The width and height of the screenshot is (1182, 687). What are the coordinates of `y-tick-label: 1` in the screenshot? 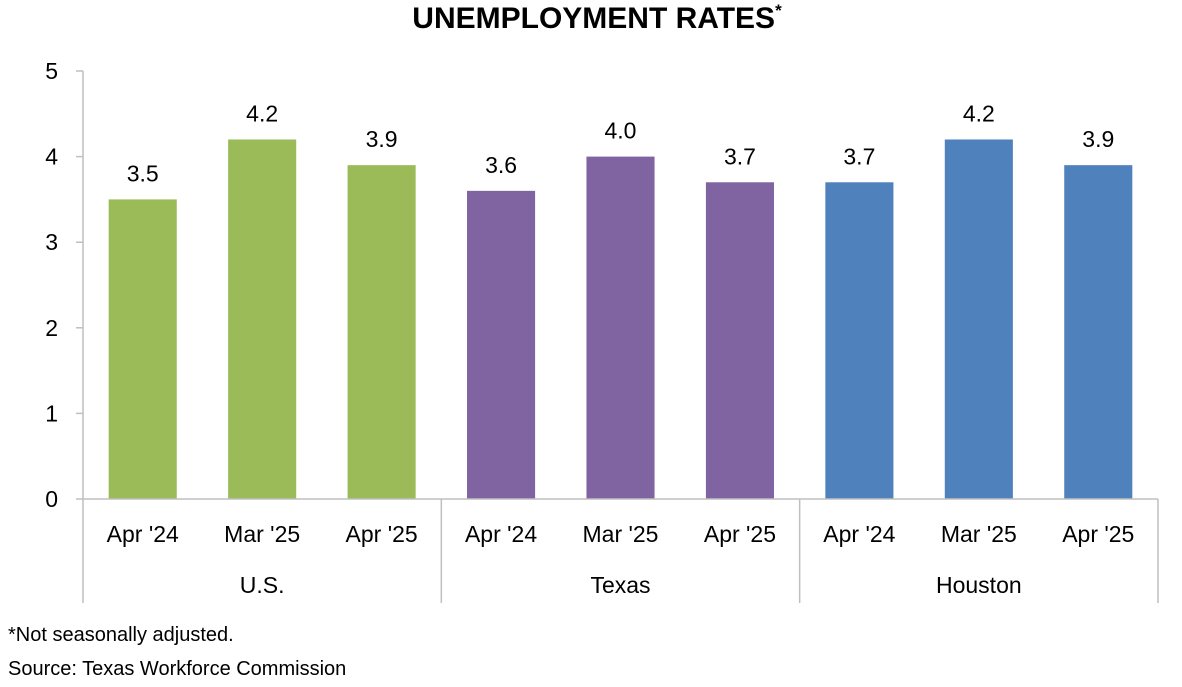 It's located at (51, 413).